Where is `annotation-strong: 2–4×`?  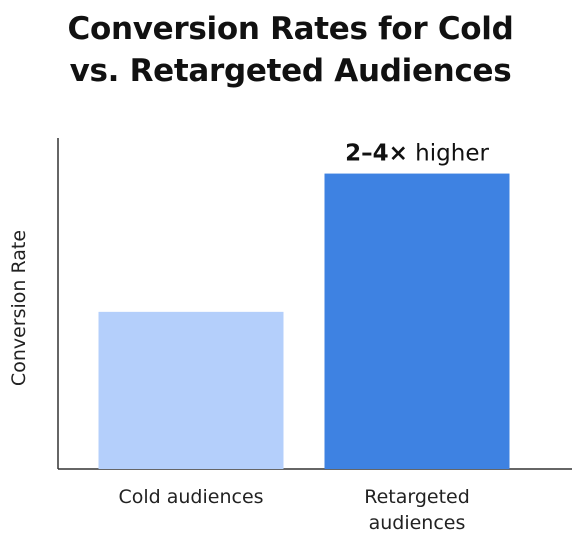 annotation-strong: 2–4× is located at coordinates (376, 154).